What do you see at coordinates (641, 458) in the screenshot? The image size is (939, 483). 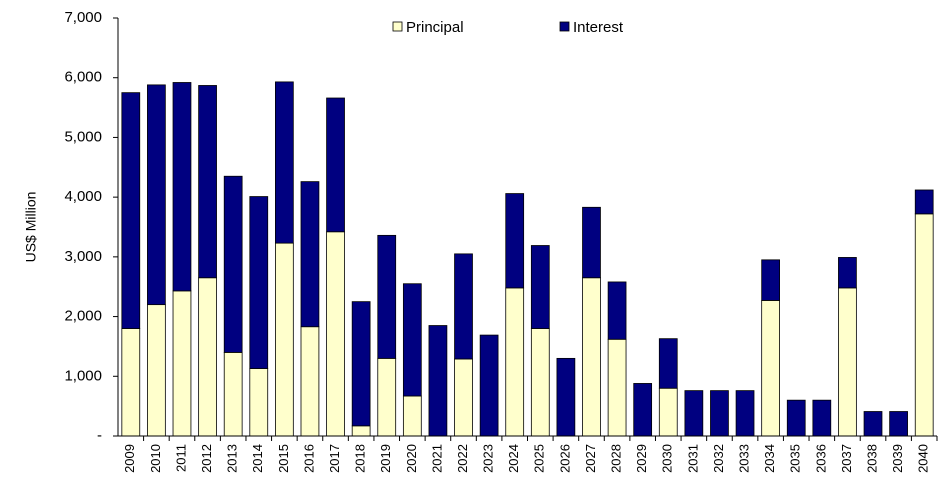 I see `x-tick-label: 2029` at bounding box center [641, 458].